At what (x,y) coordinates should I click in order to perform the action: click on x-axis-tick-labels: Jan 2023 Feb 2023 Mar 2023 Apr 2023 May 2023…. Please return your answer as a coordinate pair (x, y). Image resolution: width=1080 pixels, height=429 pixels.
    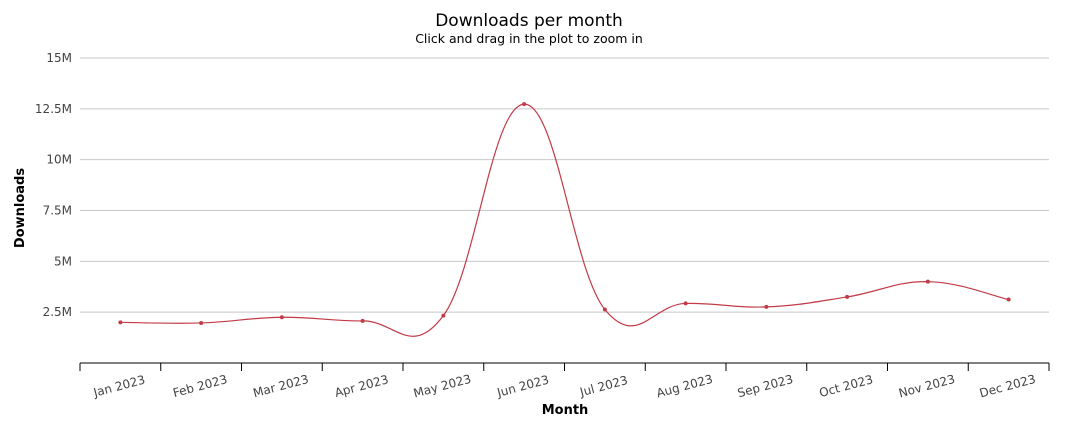
    Looking at the image, I should click on (564, 386).